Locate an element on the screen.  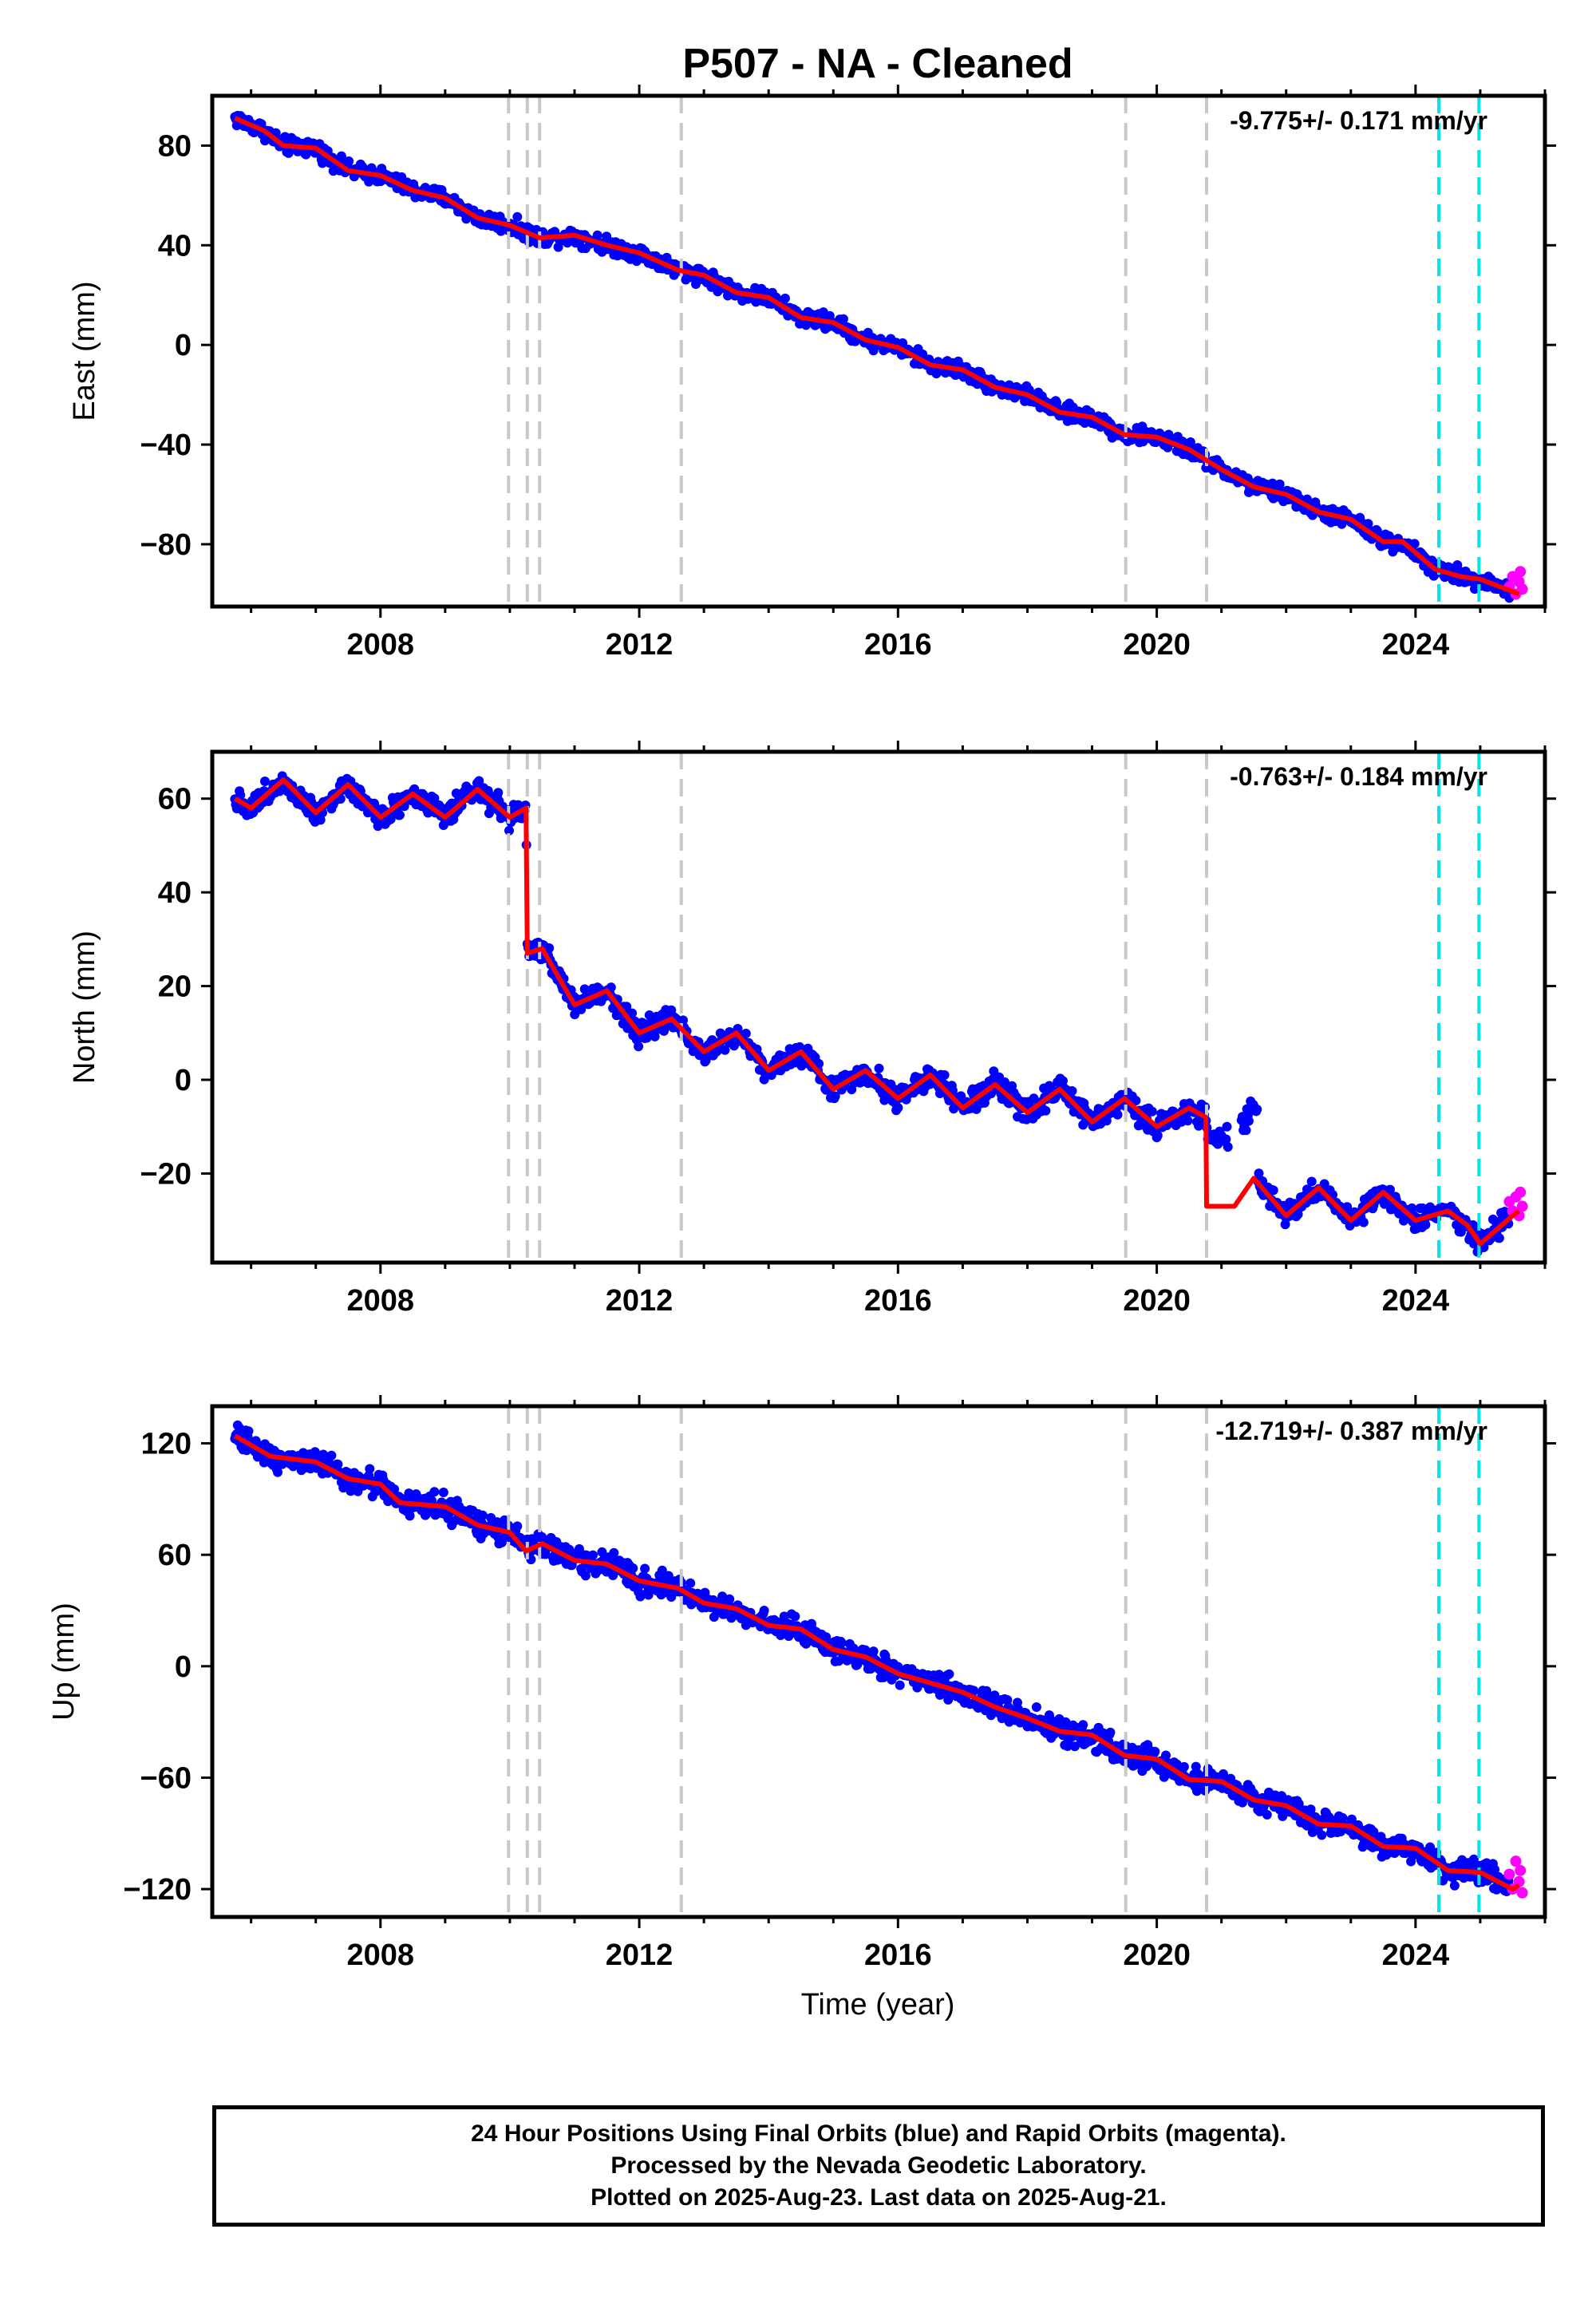
y-tick-label: −60 is located at coordinates (166, 1778).